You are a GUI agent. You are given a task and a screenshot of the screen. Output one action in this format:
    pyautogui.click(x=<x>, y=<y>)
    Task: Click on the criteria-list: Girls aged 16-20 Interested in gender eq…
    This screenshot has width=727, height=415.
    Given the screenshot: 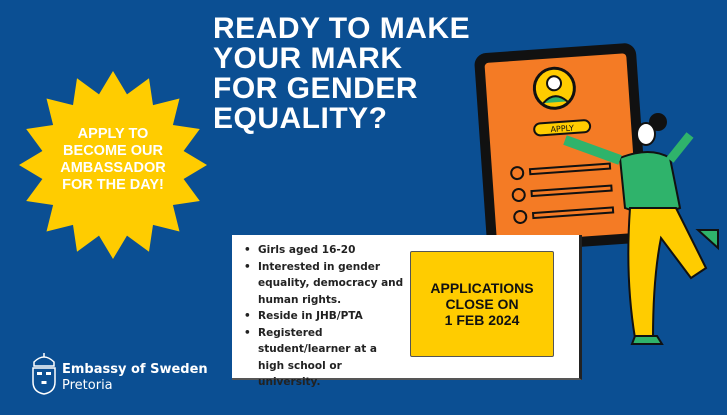 What is the action you would take?
    pyautogui.click(x=324, y=316)
    